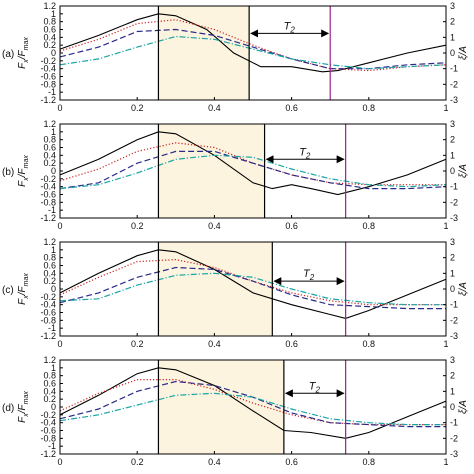  Describe the element at coordinates (8, 408) in the screenshot. I see `panel-label: (d)` at that location.